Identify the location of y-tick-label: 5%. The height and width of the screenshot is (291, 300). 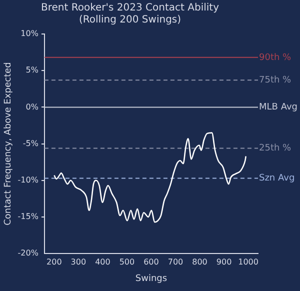
(32, 70).